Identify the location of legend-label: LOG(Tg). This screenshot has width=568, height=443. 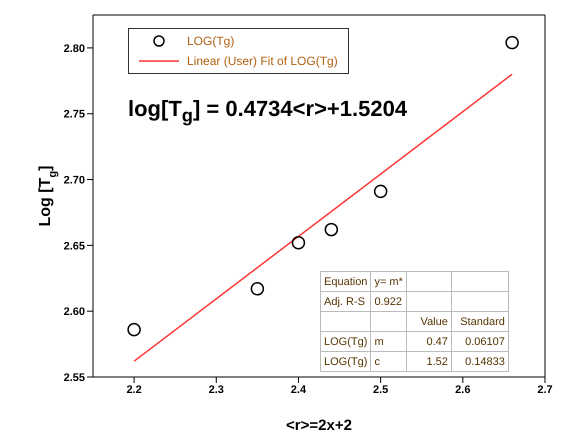
(210, 41).